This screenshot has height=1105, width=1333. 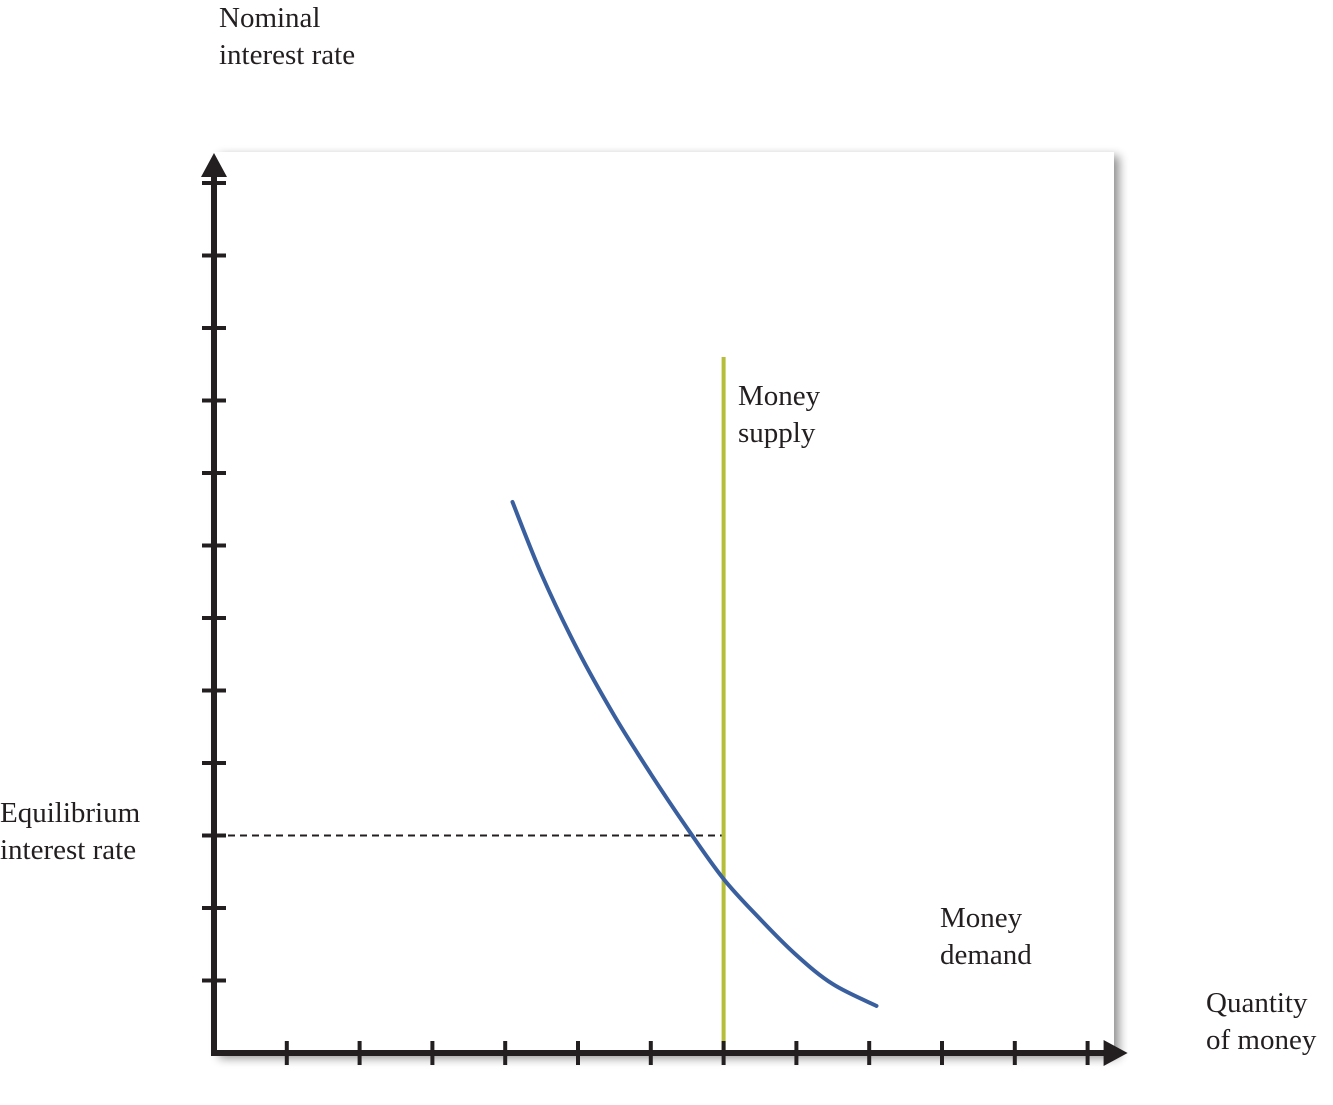 I want to click on money-demand-label-line-1: Money, so click(x=981, y=918).